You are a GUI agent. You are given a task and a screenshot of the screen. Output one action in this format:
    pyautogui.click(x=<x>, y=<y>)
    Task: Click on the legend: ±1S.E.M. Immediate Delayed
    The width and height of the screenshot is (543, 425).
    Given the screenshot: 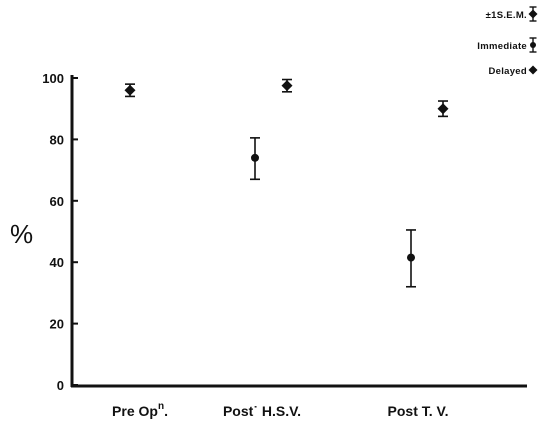 What is the action you would take?
    pyautogui.click(x=507, y=41)
    